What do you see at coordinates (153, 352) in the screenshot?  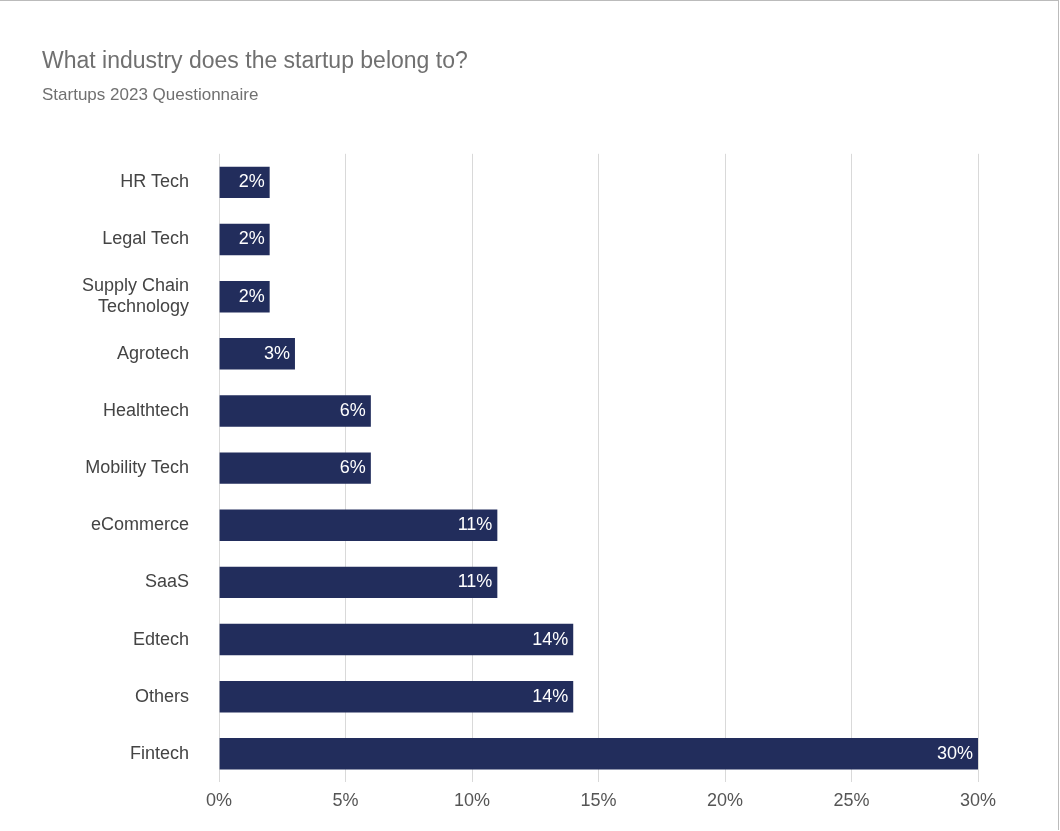 I see `y-tick-label: Agrotech` at bounding box center [153, 352].